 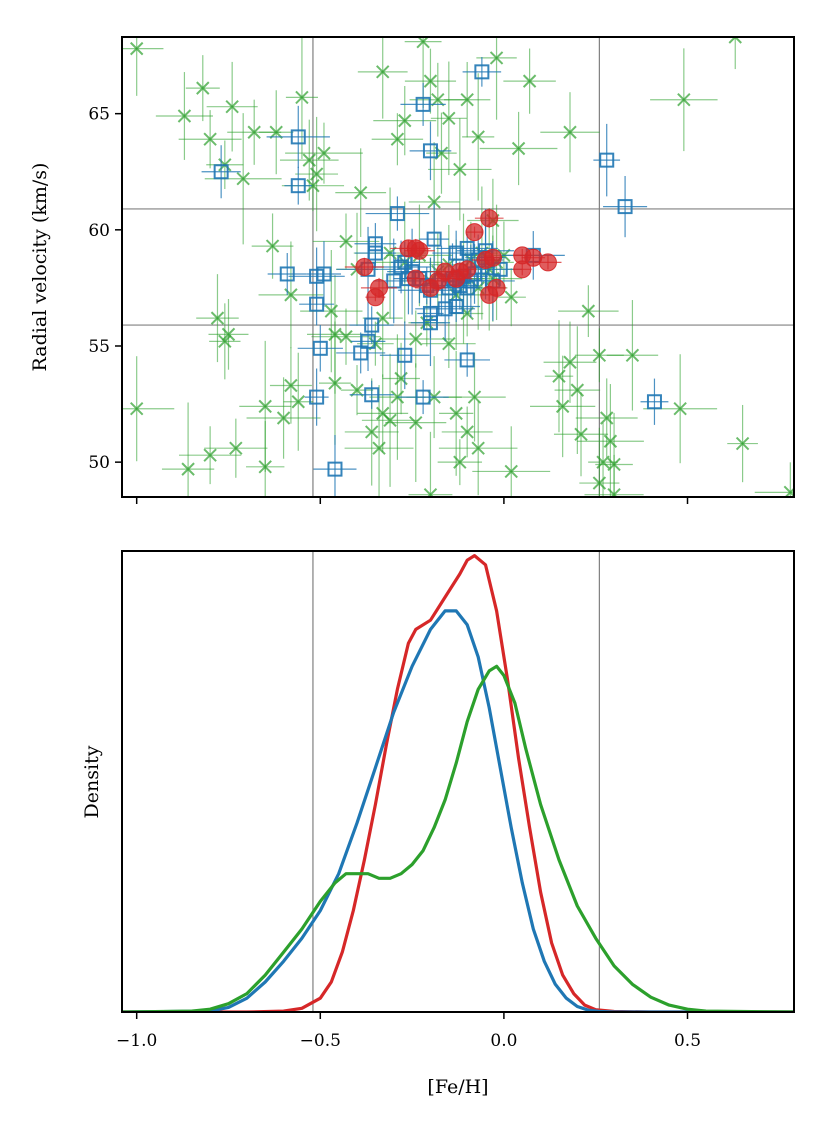 What do you see at coordinates (320, 1041) in the screenshot?
I see `x-tick-label: −0.5` at bounding box center [320, 1041].